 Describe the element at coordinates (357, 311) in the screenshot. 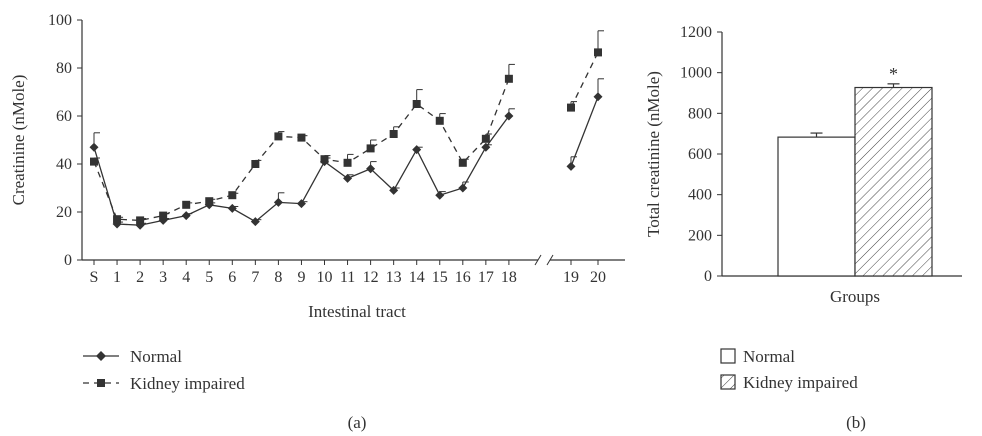

I see `x-axis-label: Intestinal tract` at that location.